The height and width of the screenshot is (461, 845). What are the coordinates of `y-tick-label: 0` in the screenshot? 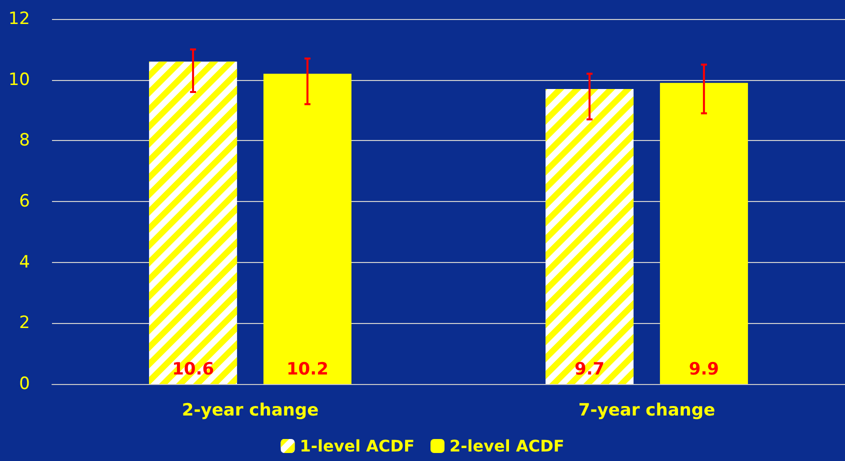 It's located at (24, 384).